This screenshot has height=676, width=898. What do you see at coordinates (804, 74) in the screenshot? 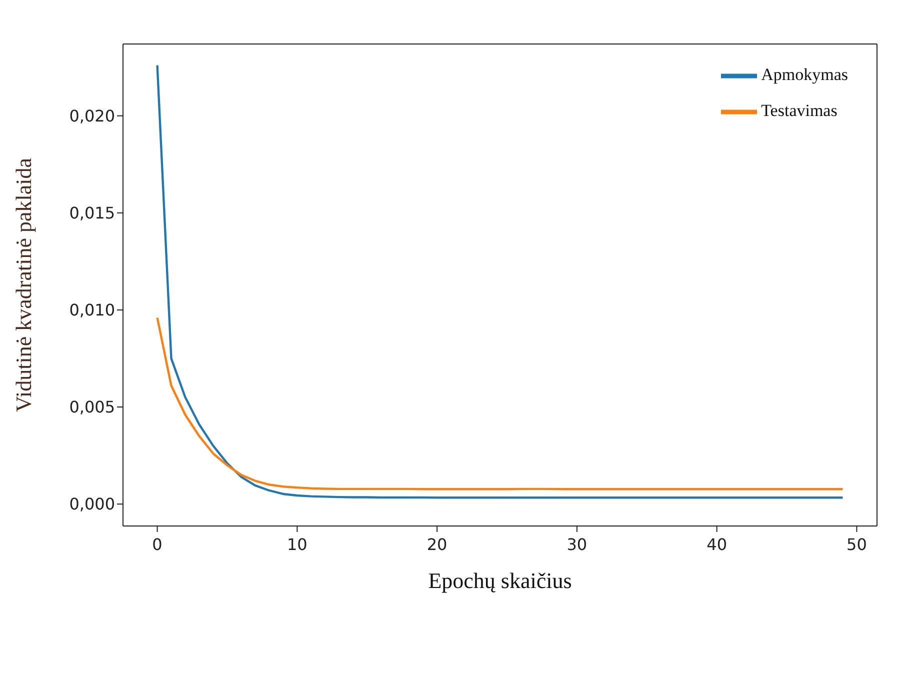
I see `legend-label: Apmokymas` at bounding box center [804, 74].